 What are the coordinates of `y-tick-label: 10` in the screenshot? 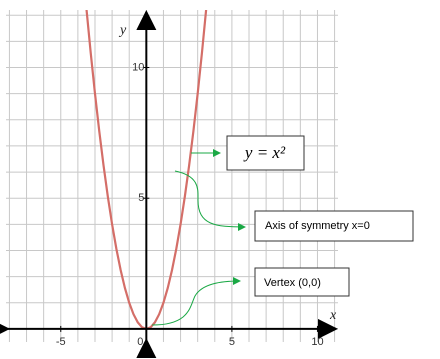 It's located at (138, 67).